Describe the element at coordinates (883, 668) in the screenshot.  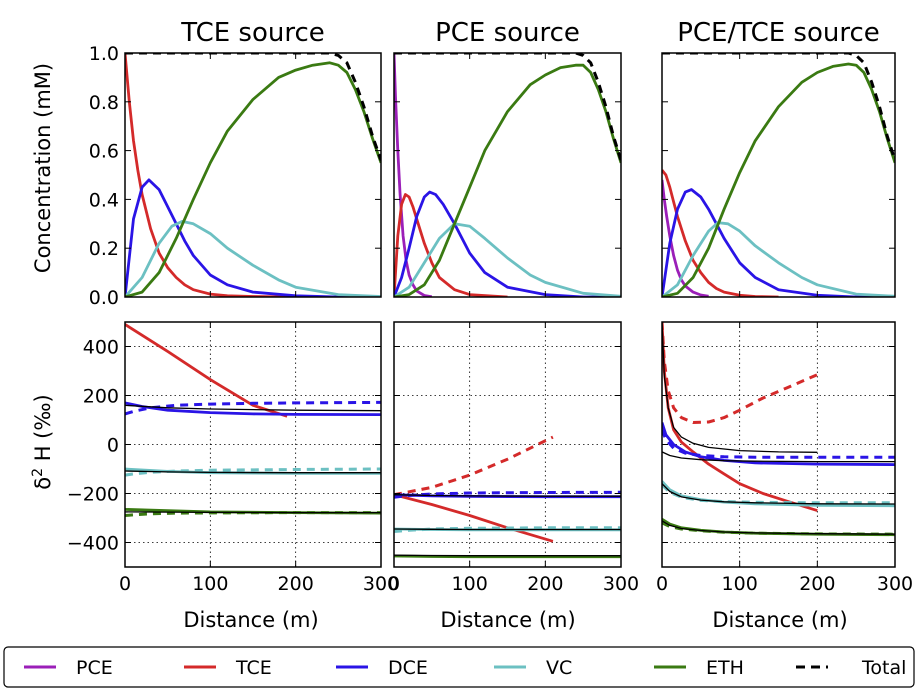
I see `legend-label-total: Total` at that location.